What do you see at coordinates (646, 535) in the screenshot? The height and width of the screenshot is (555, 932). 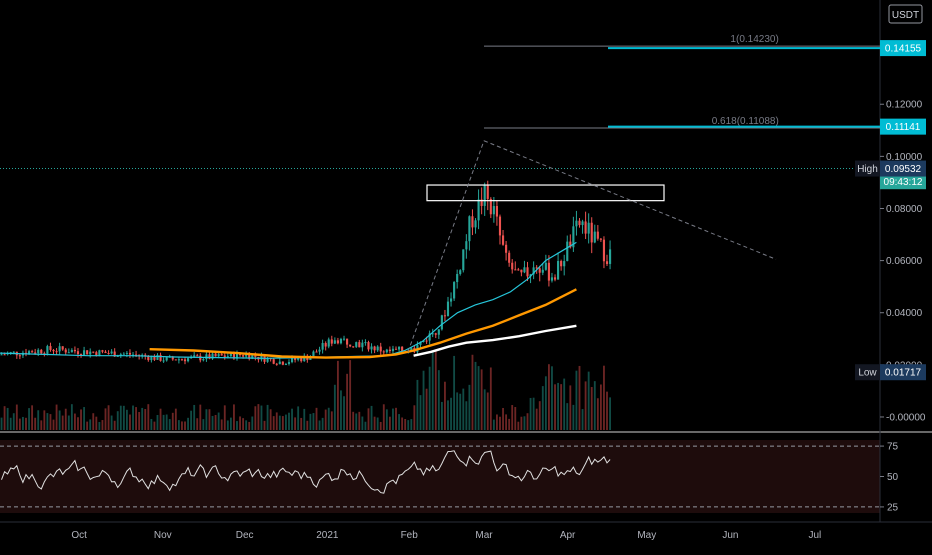 I see `time-tick-label: May` at bounding box center [646, 535].